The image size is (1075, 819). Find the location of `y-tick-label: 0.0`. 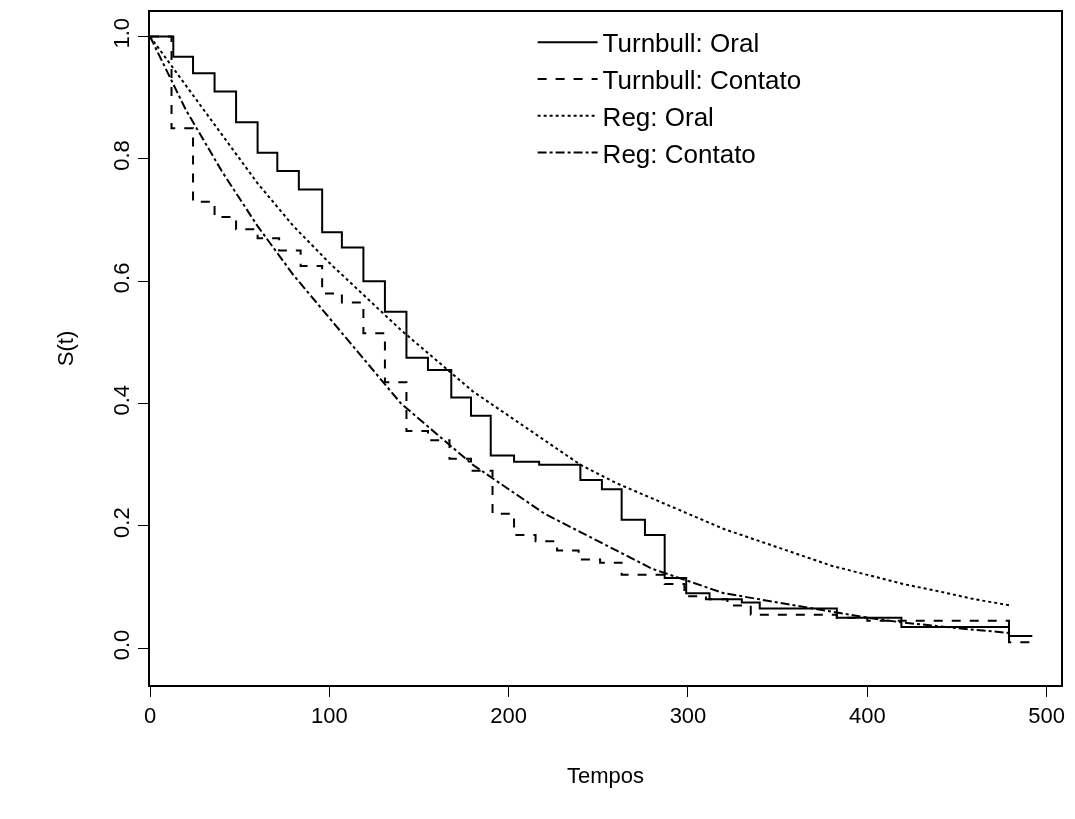

y-tick-label: 0.0 is located at coordinates (122, 645).